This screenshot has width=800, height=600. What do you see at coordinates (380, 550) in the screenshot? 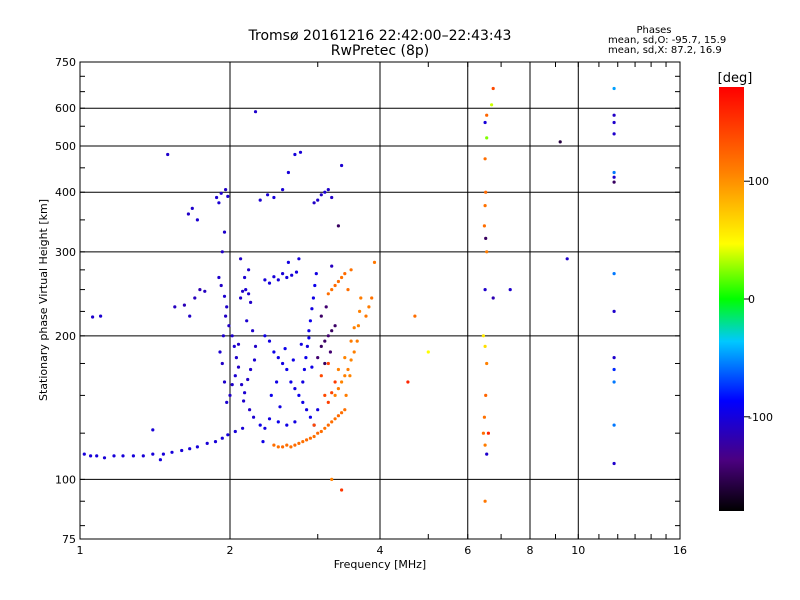
I see `x-tick-label: 4` at bounding box center [380, 550].